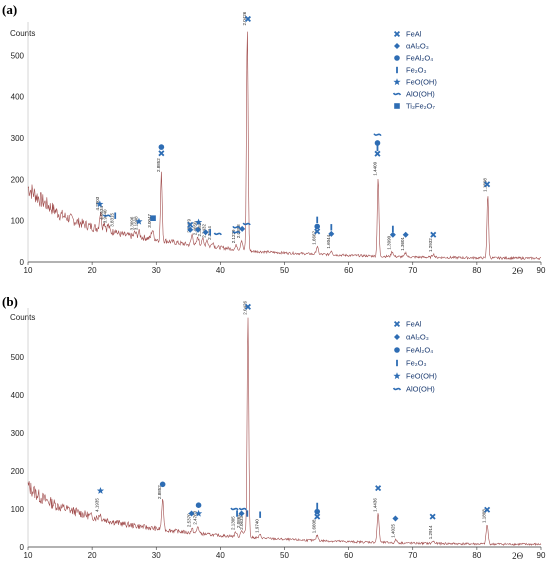 The image size is (550, 567). What do you see at coordinates (484, 185) in the screenshot?
I see `d-spacing-label: 1.1808` at bounding box center [484, 185].